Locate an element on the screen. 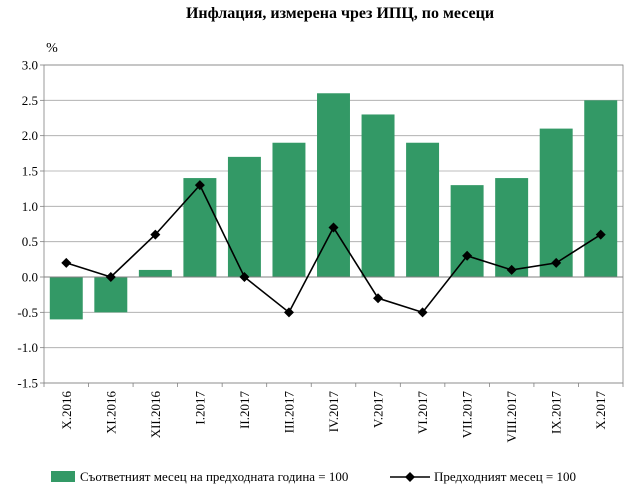 The height and width of the screenshot is (494, 640). x-tick-label: V.2017 is located at coordinates (378, 409).